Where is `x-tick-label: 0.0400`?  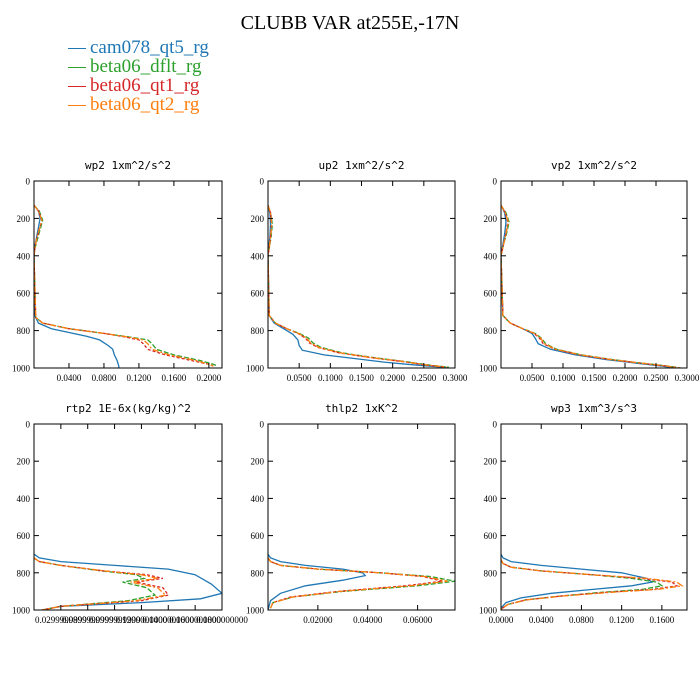 x-tick-label: 0.0400 is located at coordinates (69, 378).